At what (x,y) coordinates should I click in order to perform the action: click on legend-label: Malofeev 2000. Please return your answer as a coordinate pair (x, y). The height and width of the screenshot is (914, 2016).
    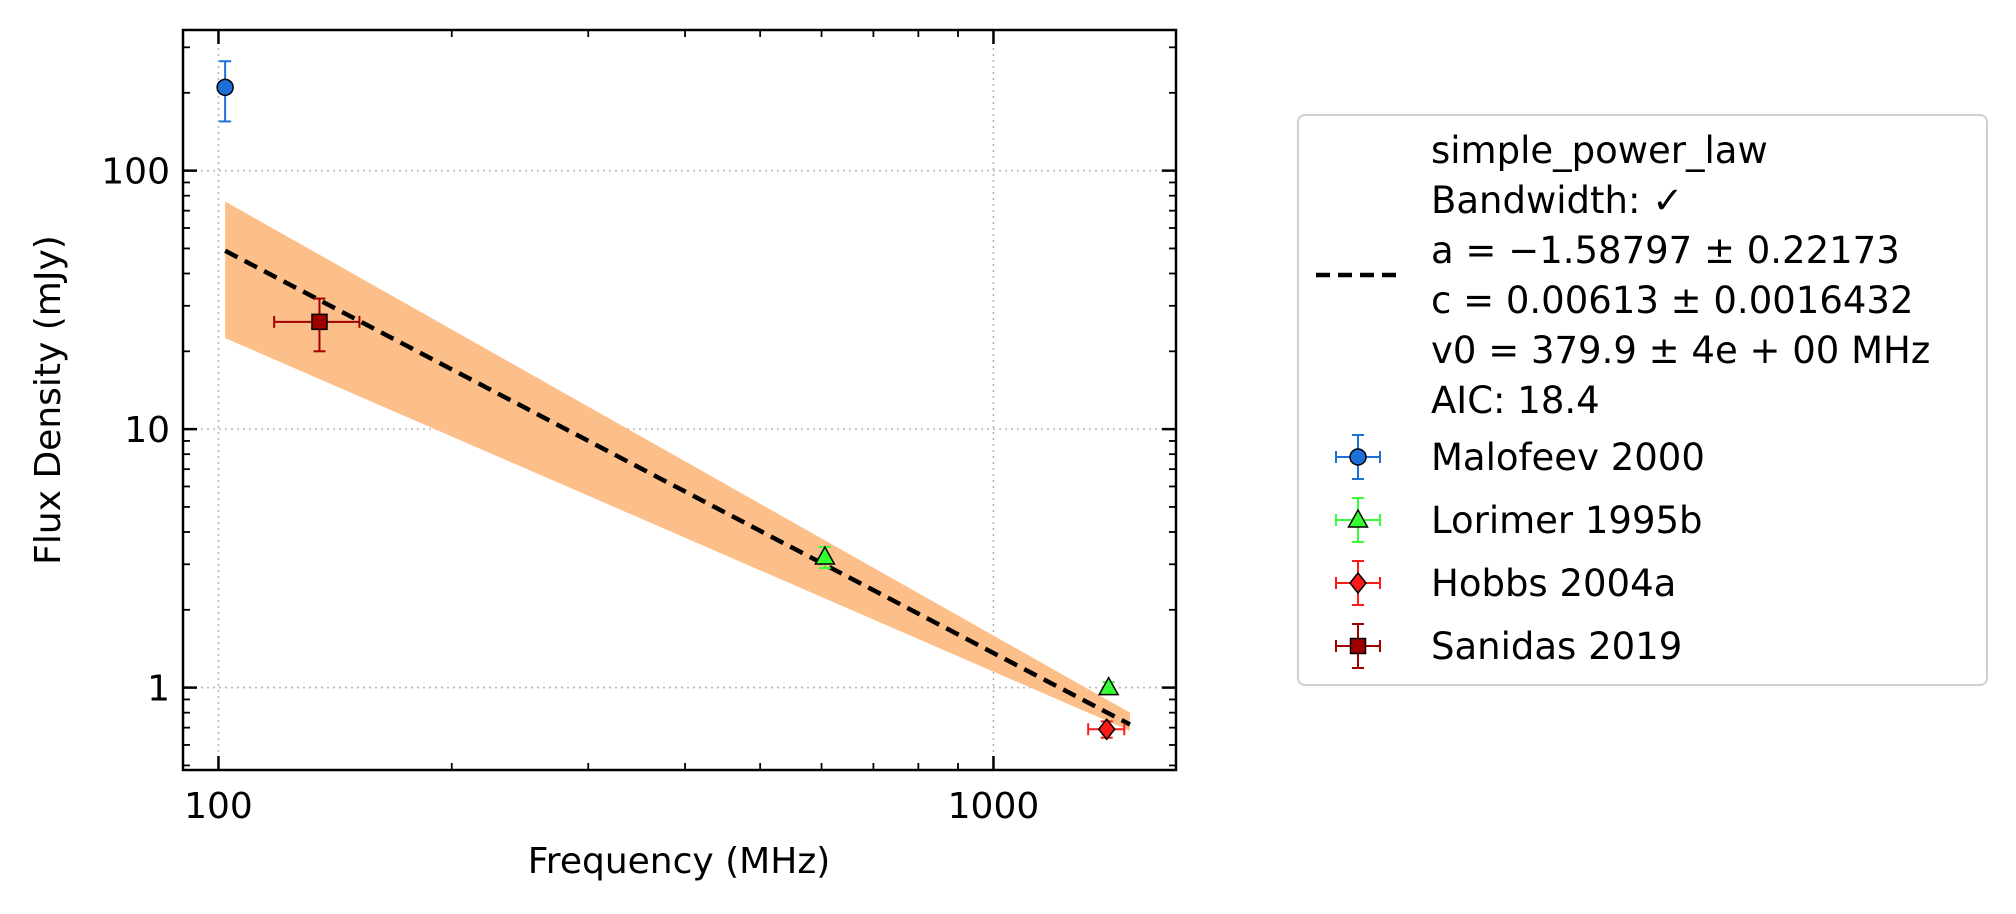
    Looking at the image, I should click on (1568, 457).